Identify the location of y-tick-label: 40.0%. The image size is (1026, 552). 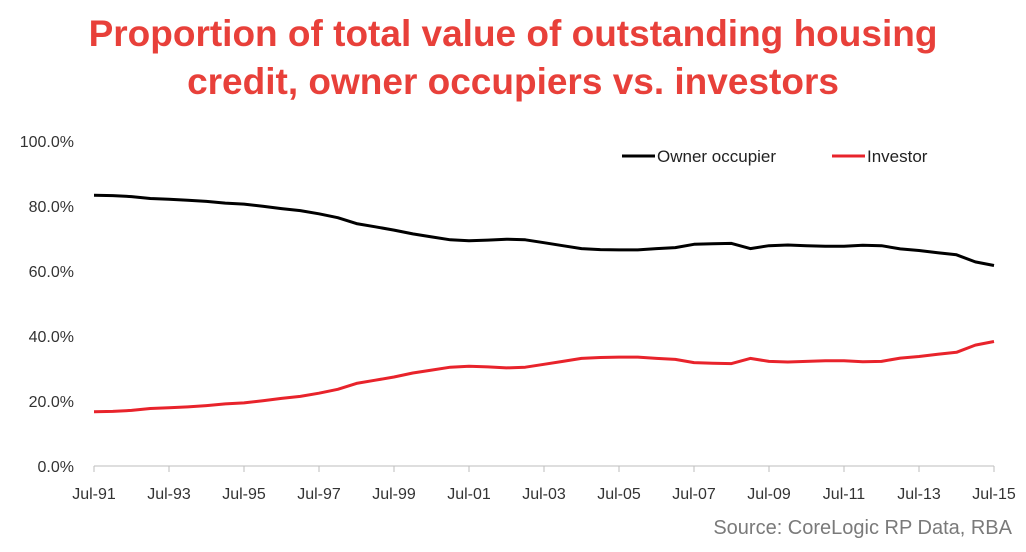
(51, 337).